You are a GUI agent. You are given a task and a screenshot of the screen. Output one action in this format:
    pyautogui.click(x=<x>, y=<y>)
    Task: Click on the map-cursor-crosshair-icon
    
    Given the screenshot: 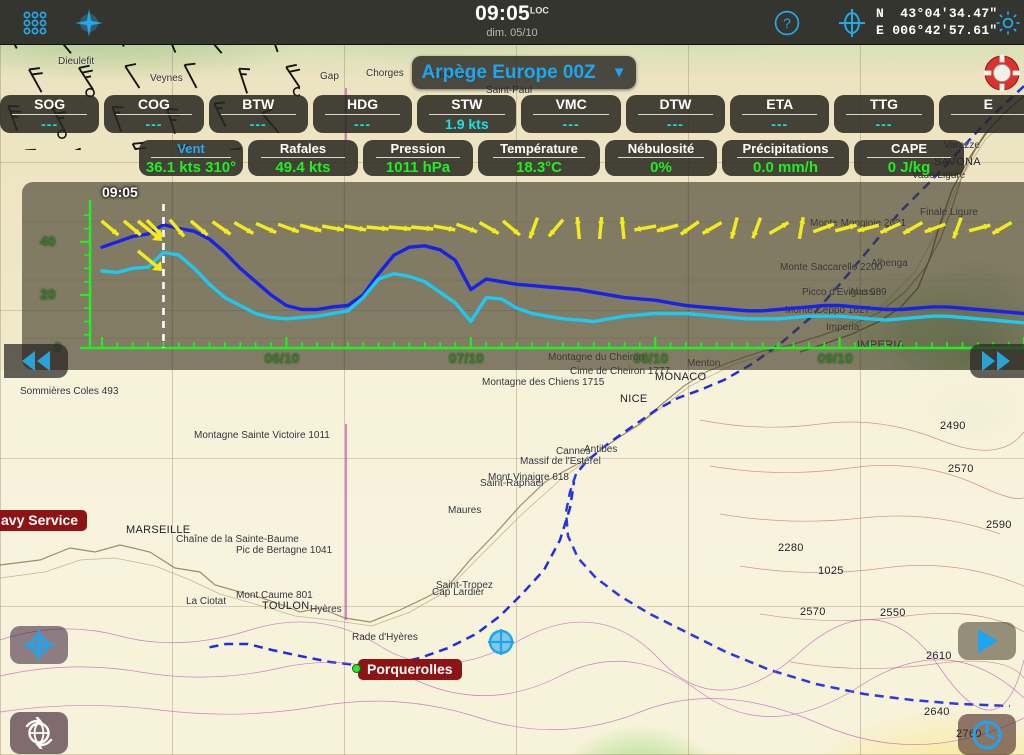 What is the action you would take?
    pyautogui.click(x=501, y=642)
    